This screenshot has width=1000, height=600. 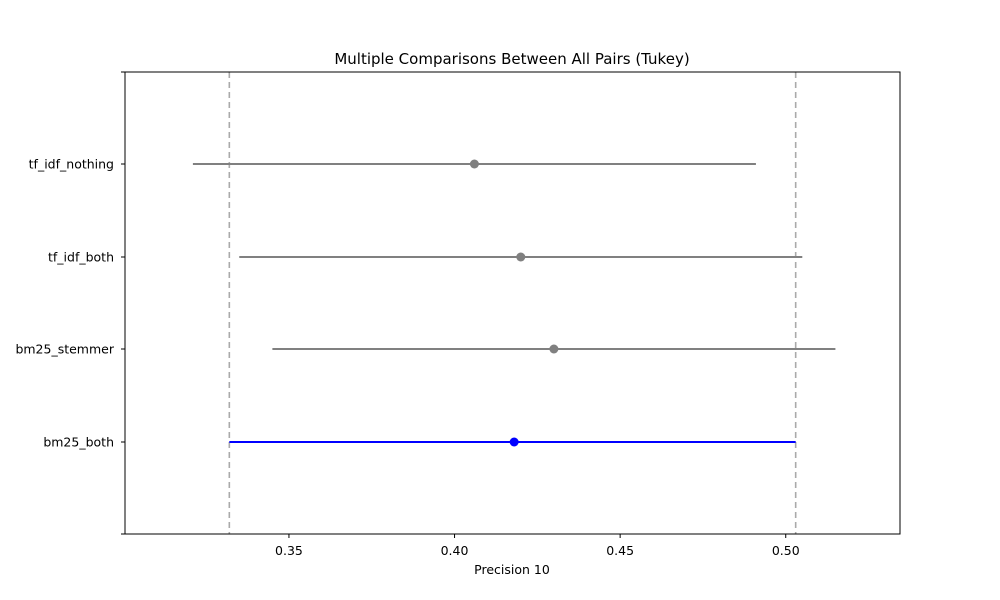 I want to click on x-axis-label: Precision 10, so click(x=512, y=569).